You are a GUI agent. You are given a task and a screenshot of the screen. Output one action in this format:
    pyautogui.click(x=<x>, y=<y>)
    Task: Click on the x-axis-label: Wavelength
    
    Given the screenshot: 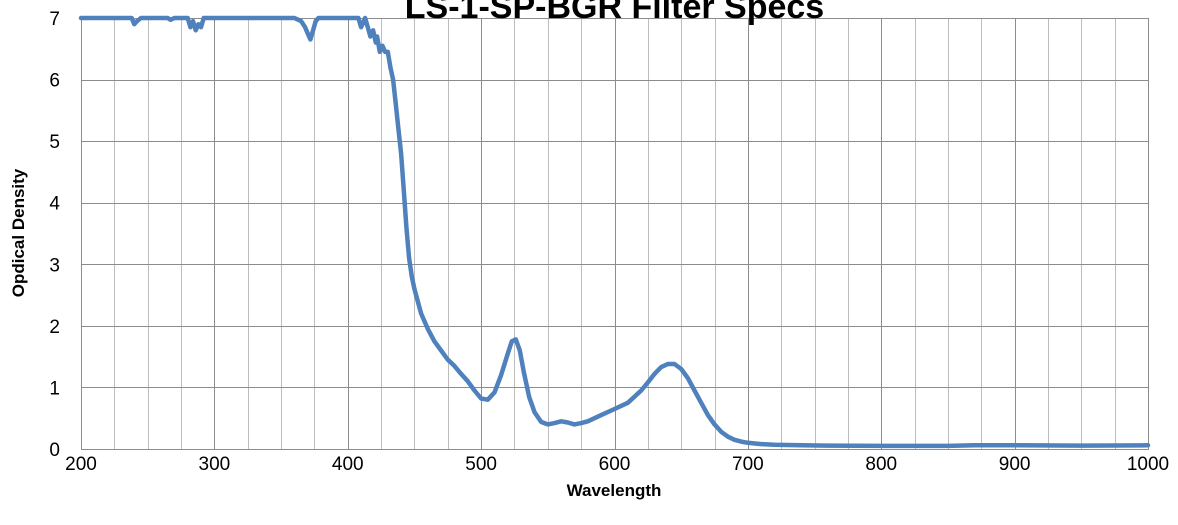 What is the action you would take?
    pyautogui.click(x=614, y=490)
    